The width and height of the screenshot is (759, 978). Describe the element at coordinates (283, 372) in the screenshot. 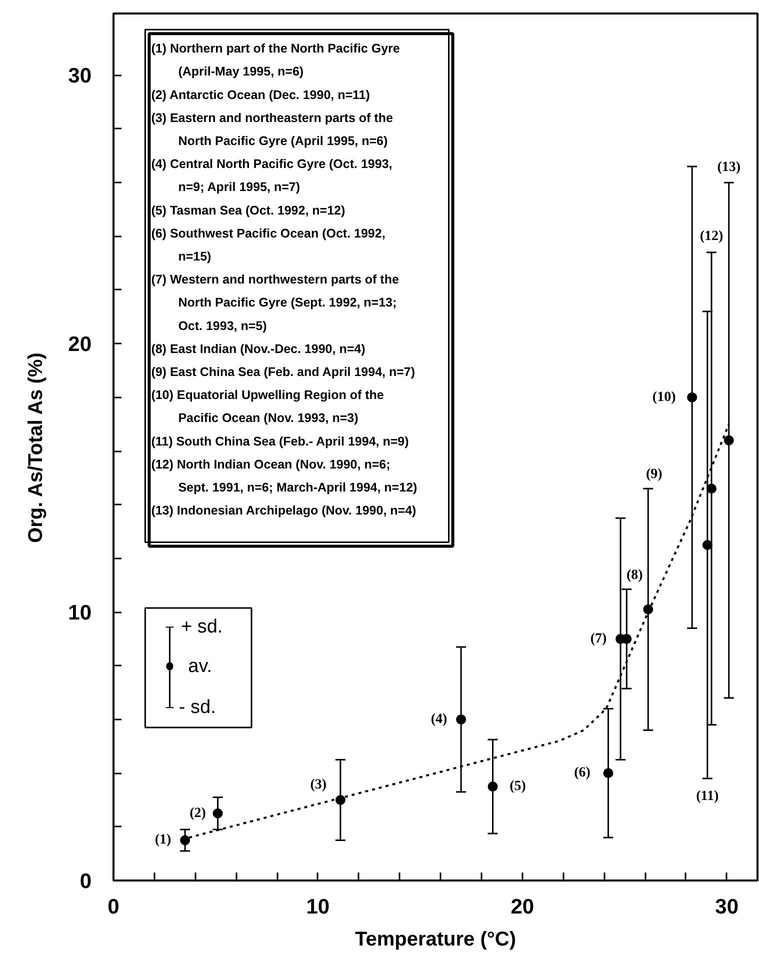

I see `annotation: (9) East China Sea (Feb. and April 1994, n=7)` at that location.